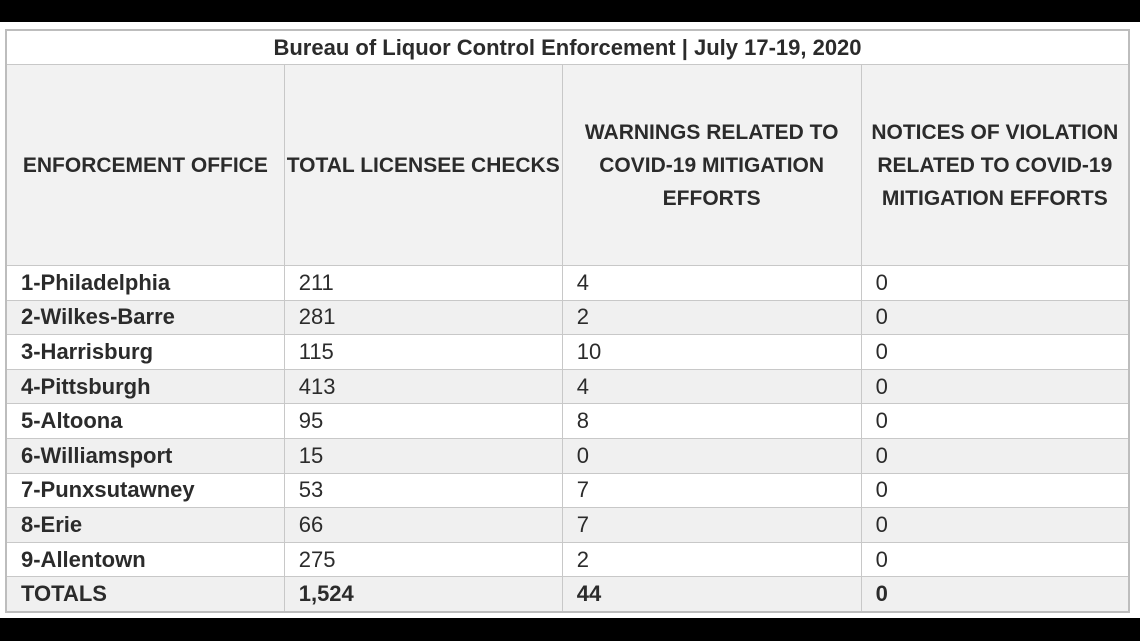 Image resolution: width=1140 pixels, height=641 pixels. Describe the element at coordinates (423, 455) in the screenshot. I see `cell-total-checks: 15` at that location.